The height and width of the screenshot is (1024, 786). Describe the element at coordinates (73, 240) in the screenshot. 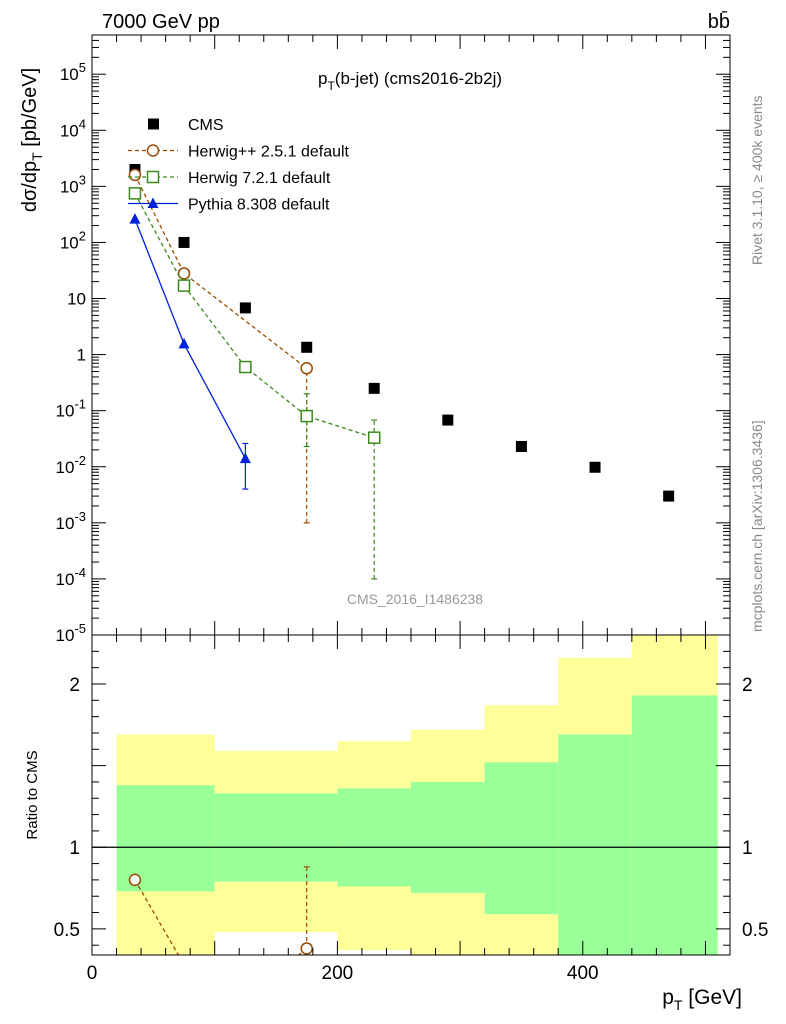

I see `y-tick-label: 10²` at that location.